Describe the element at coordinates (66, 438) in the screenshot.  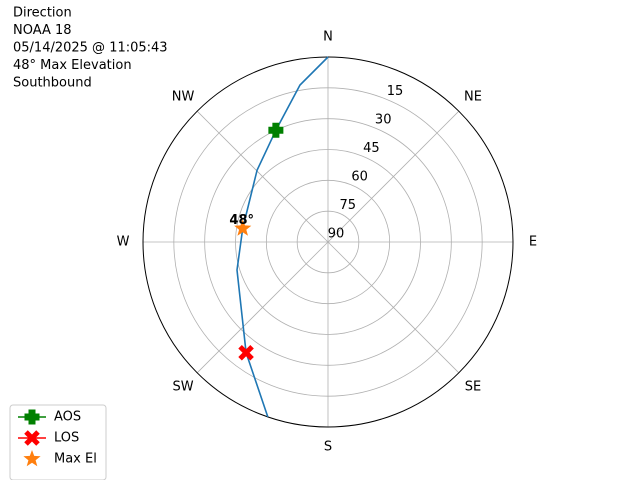
I see `legend-label: LOS` at that location.